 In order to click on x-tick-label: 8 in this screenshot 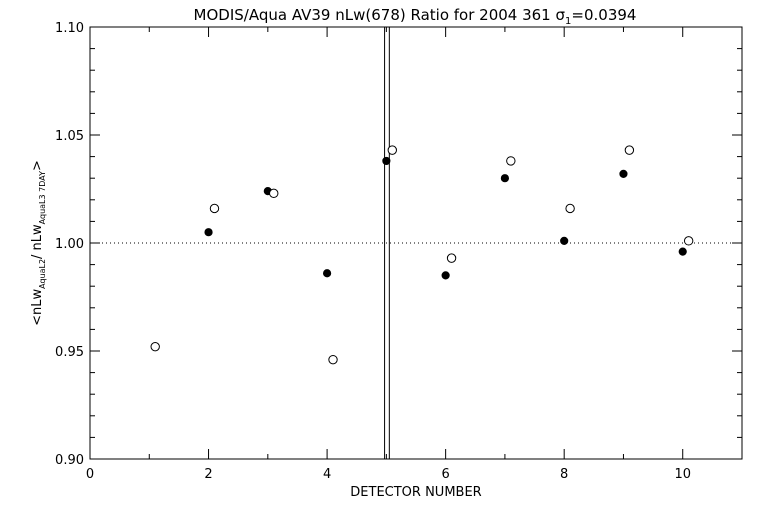, I will do `click(564, 474)`.